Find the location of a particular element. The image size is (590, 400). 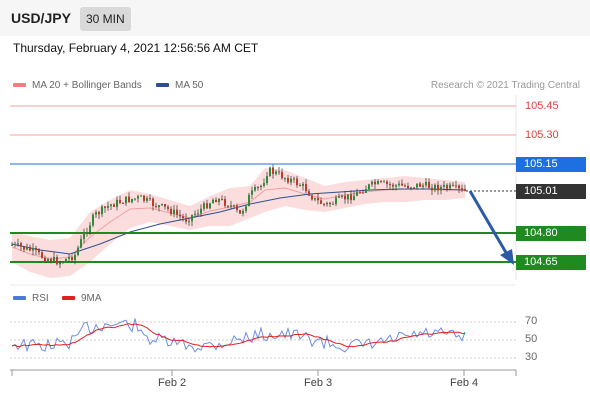

credit-text: Research © 2021 Trading Central is located at coordinates (505, 85).